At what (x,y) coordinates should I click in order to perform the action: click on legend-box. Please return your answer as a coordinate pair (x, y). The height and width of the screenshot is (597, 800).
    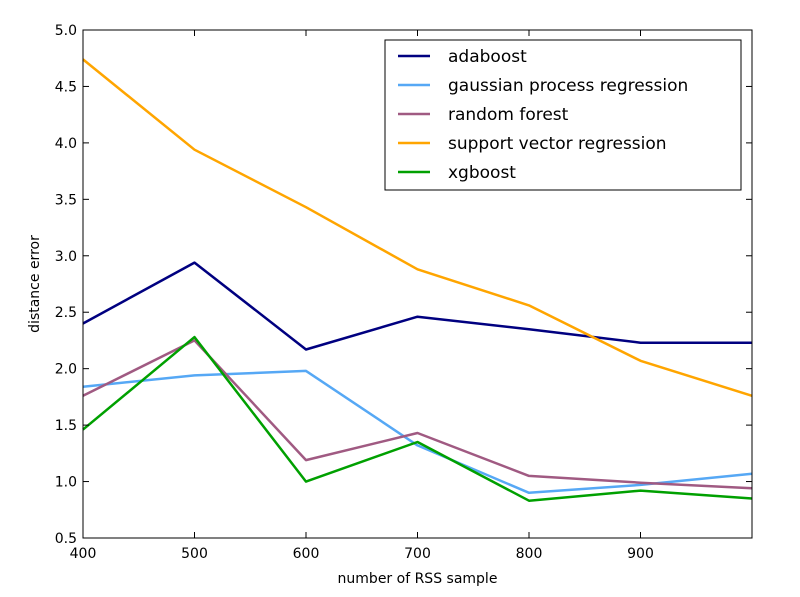
    Looking at the image, I should click on (563, 115).